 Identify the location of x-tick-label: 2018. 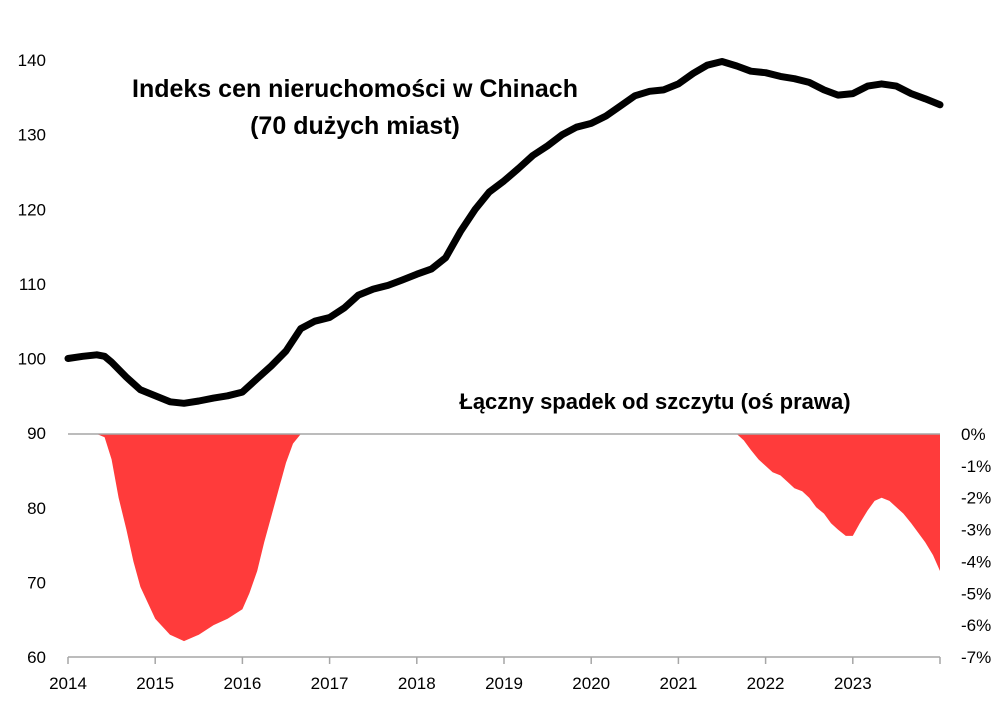
(417, 683).